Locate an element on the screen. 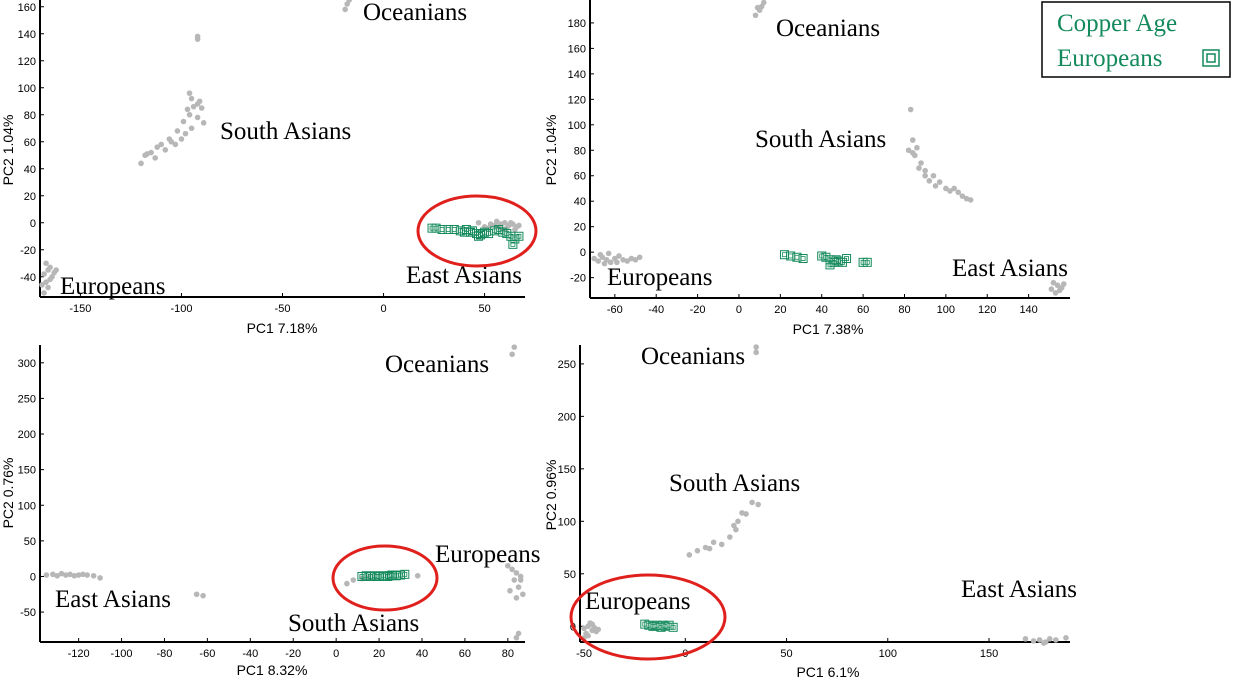 The image size is (1245, 680). x-tick-label: 140 is located at coordinates (1028, 310).